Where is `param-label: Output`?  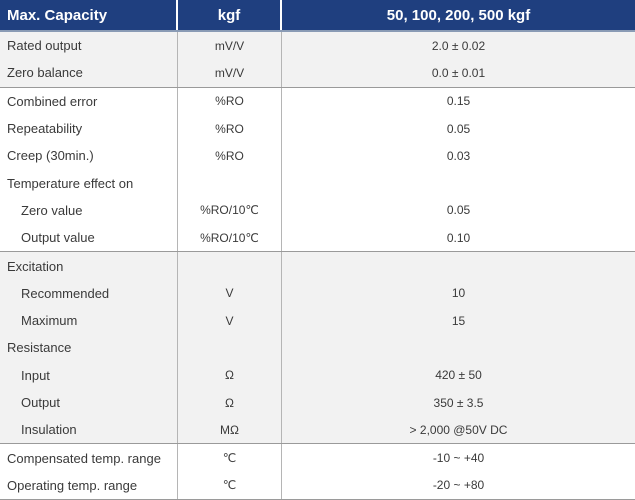
param-label: Output is located at coordinates (41, 402).